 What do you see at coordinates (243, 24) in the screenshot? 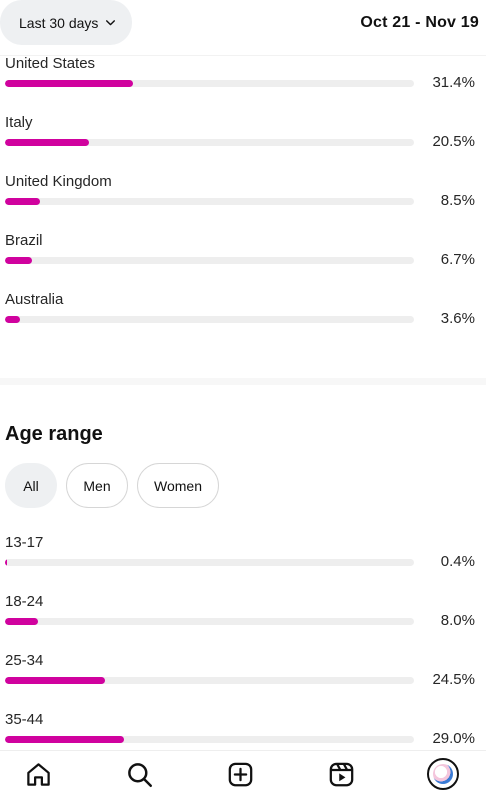
I see `insights-header: Last 30 days Oct 21 - Nov 19` at bounding box center [243, 24].